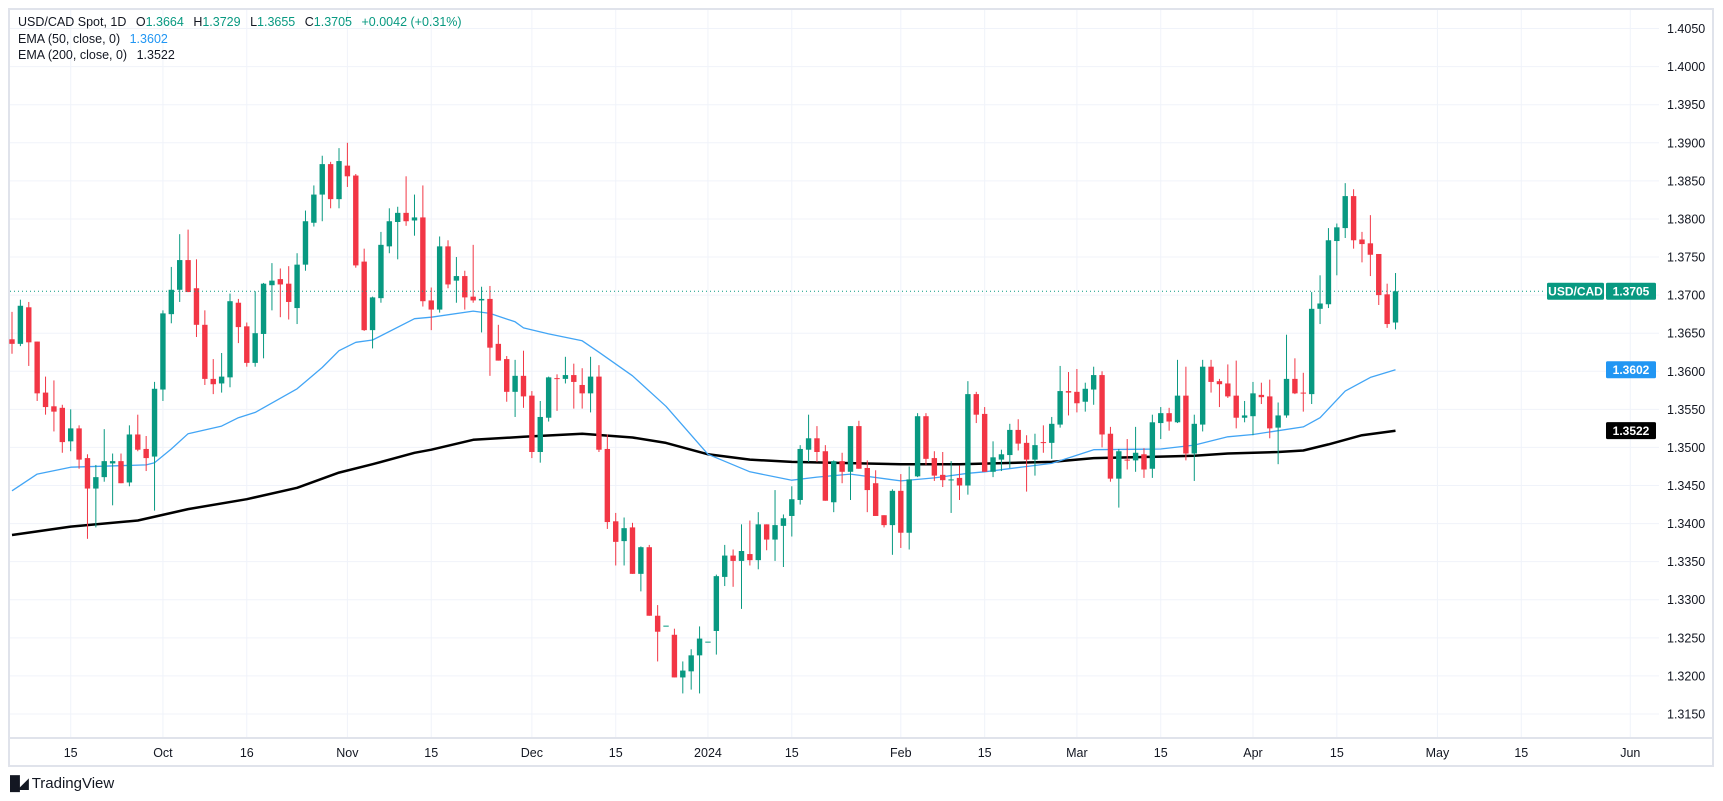 This screenshot has width=1723, height=801. What do you see at coordinates (703, 483) in the screenshot?
I see `ema200-line` at bounding box center [703, 483].